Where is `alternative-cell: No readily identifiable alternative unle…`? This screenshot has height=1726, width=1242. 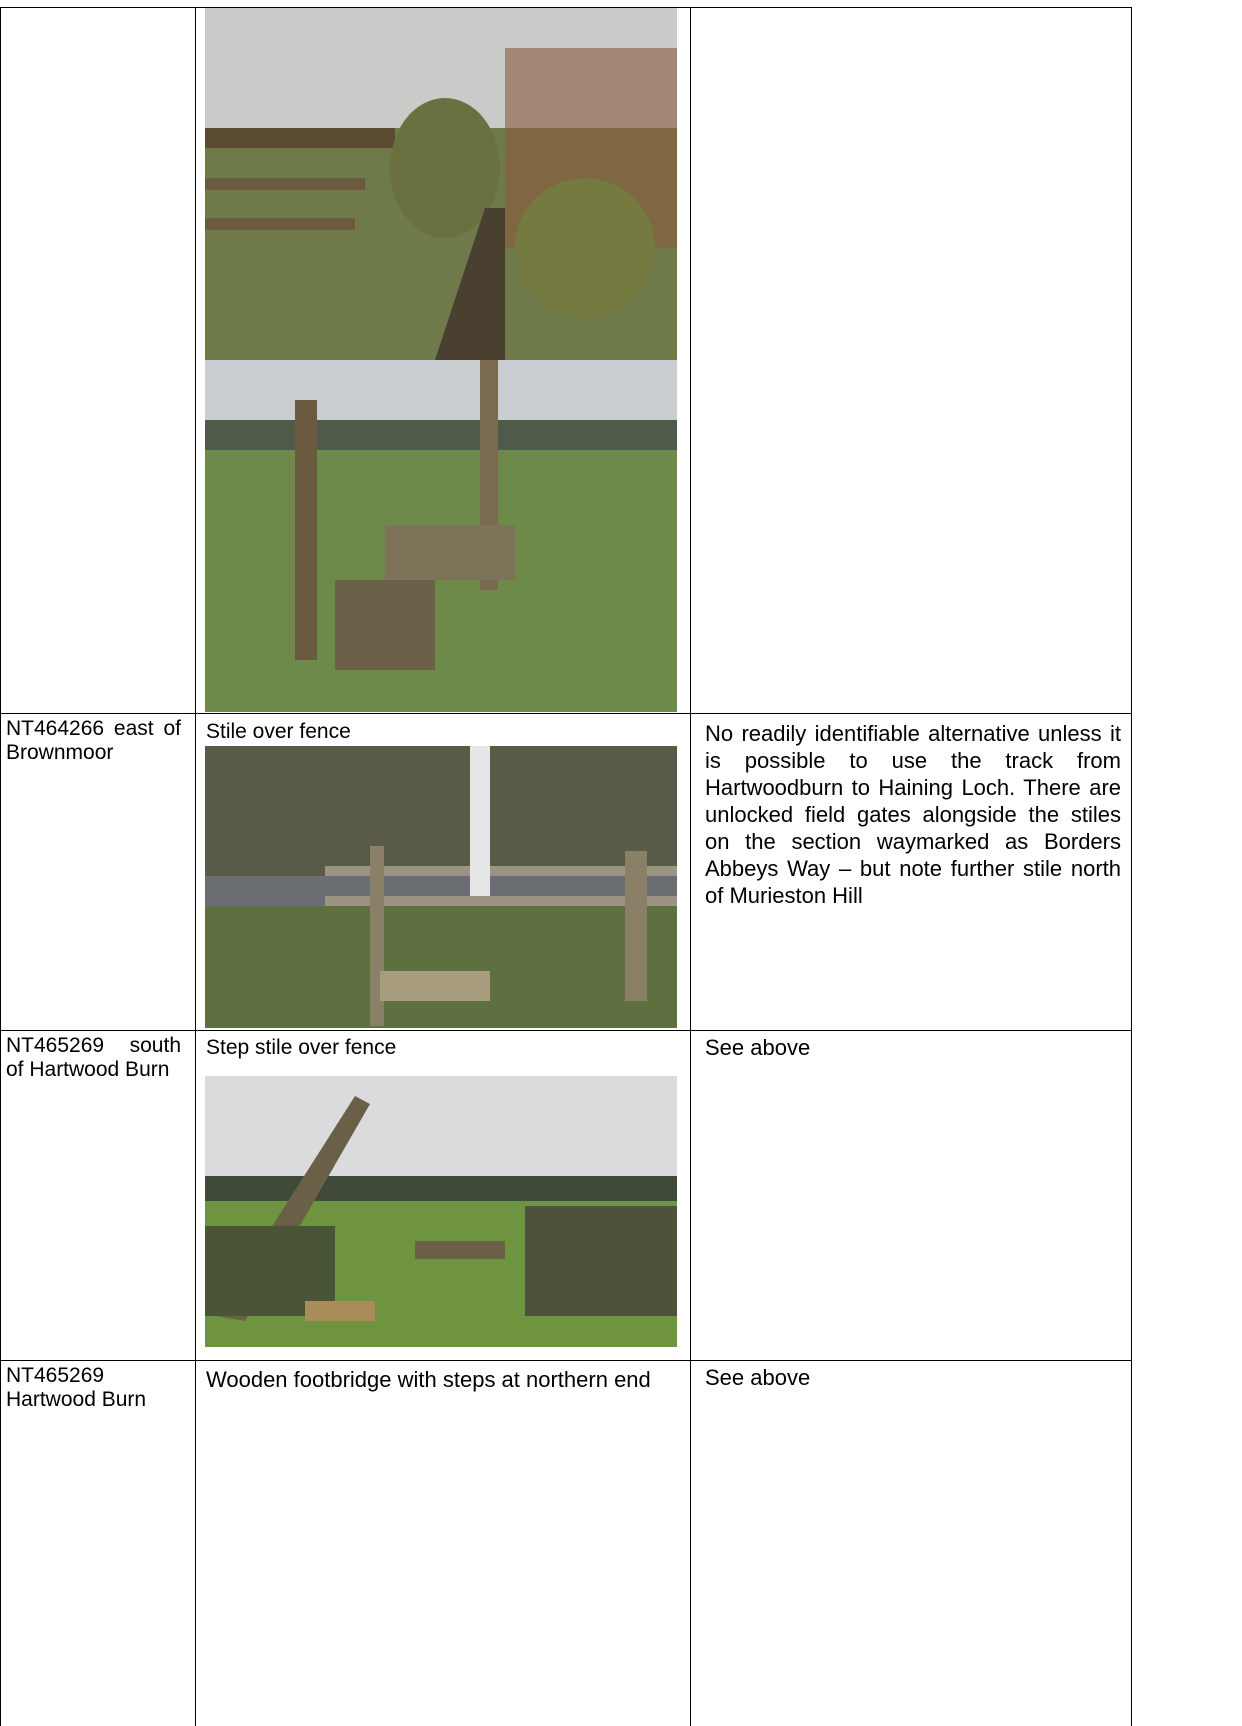
alternative-cell: No readily identifiable alternative unle… is located at coordinates (913, 814).